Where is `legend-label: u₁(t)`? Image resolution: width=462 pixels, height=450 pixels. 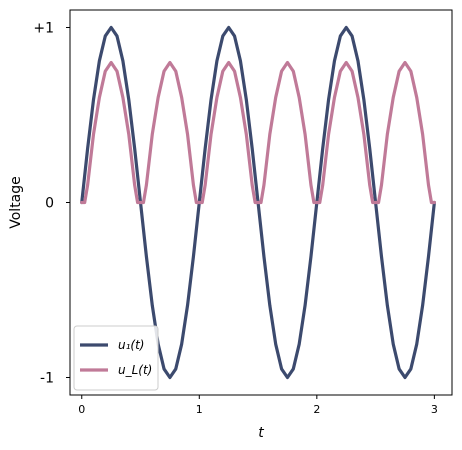
legend-label: u₁(t) is located at coordinates (131, 345).